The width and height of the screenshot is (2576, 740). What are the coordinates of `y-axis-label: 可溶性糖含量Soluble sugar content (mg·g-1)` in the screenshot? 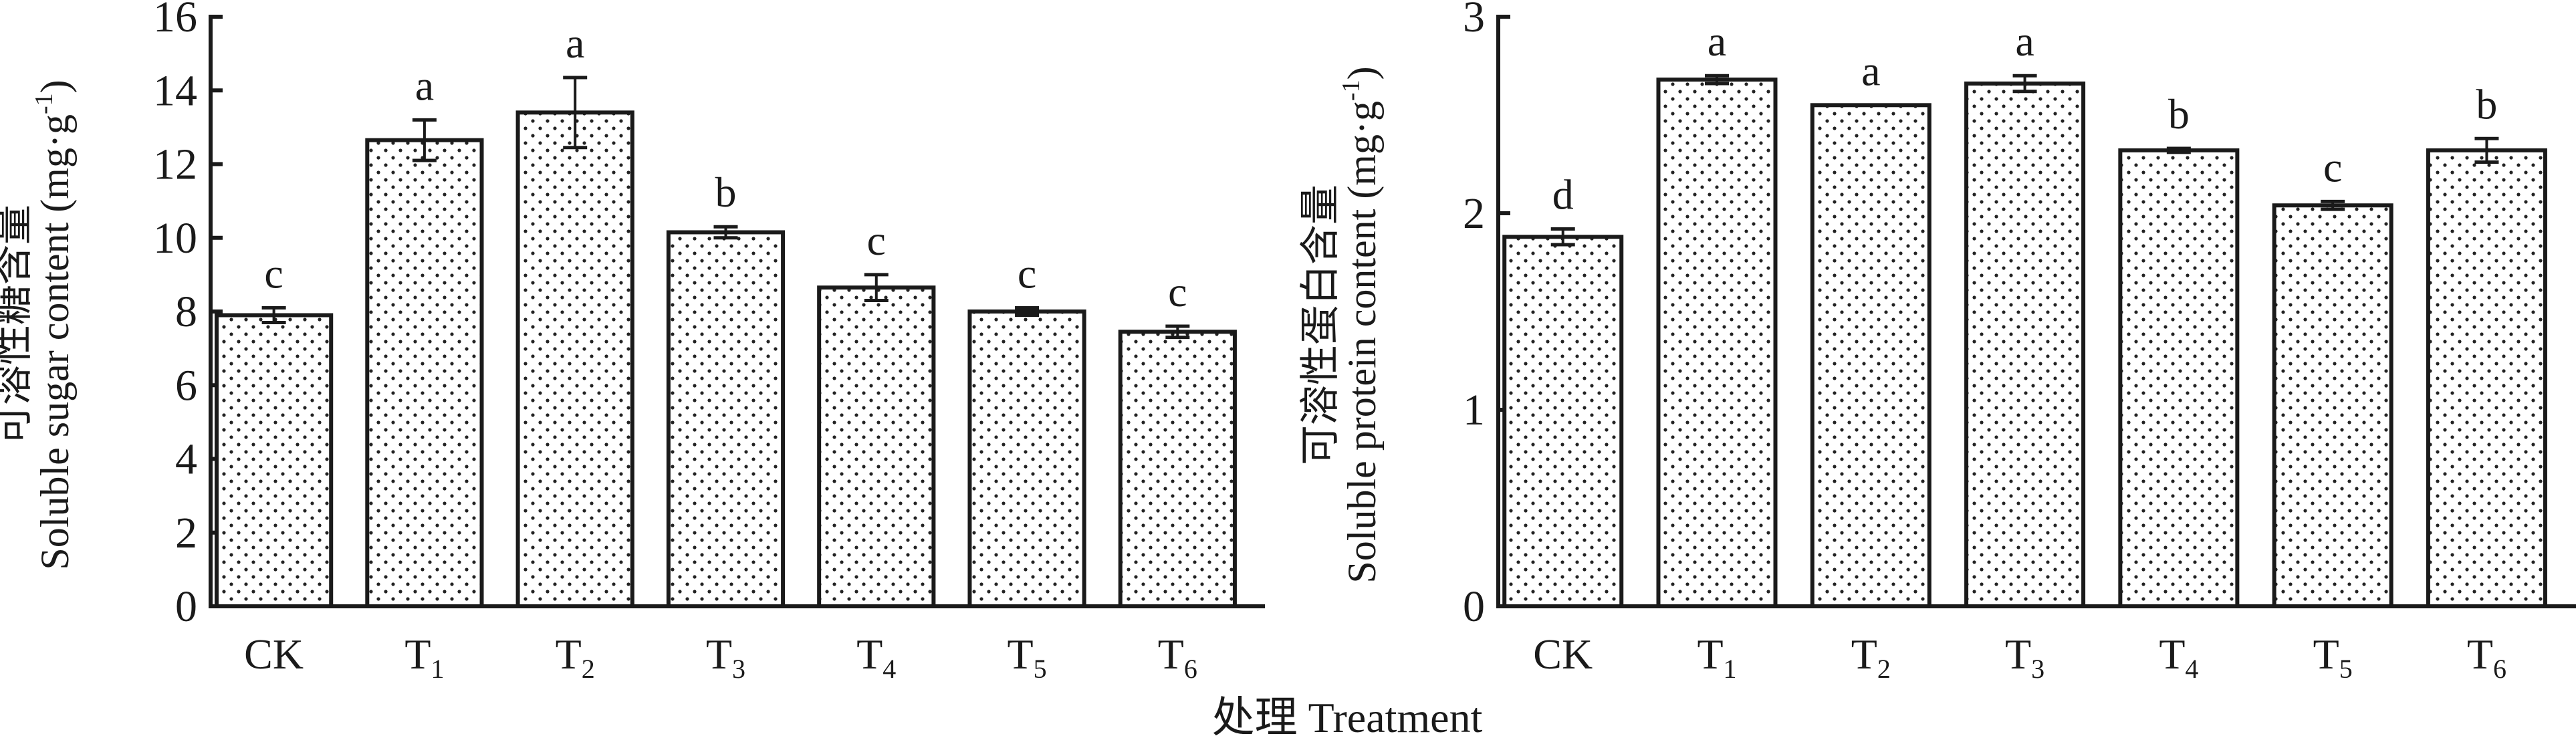 It's located at (38, 325).